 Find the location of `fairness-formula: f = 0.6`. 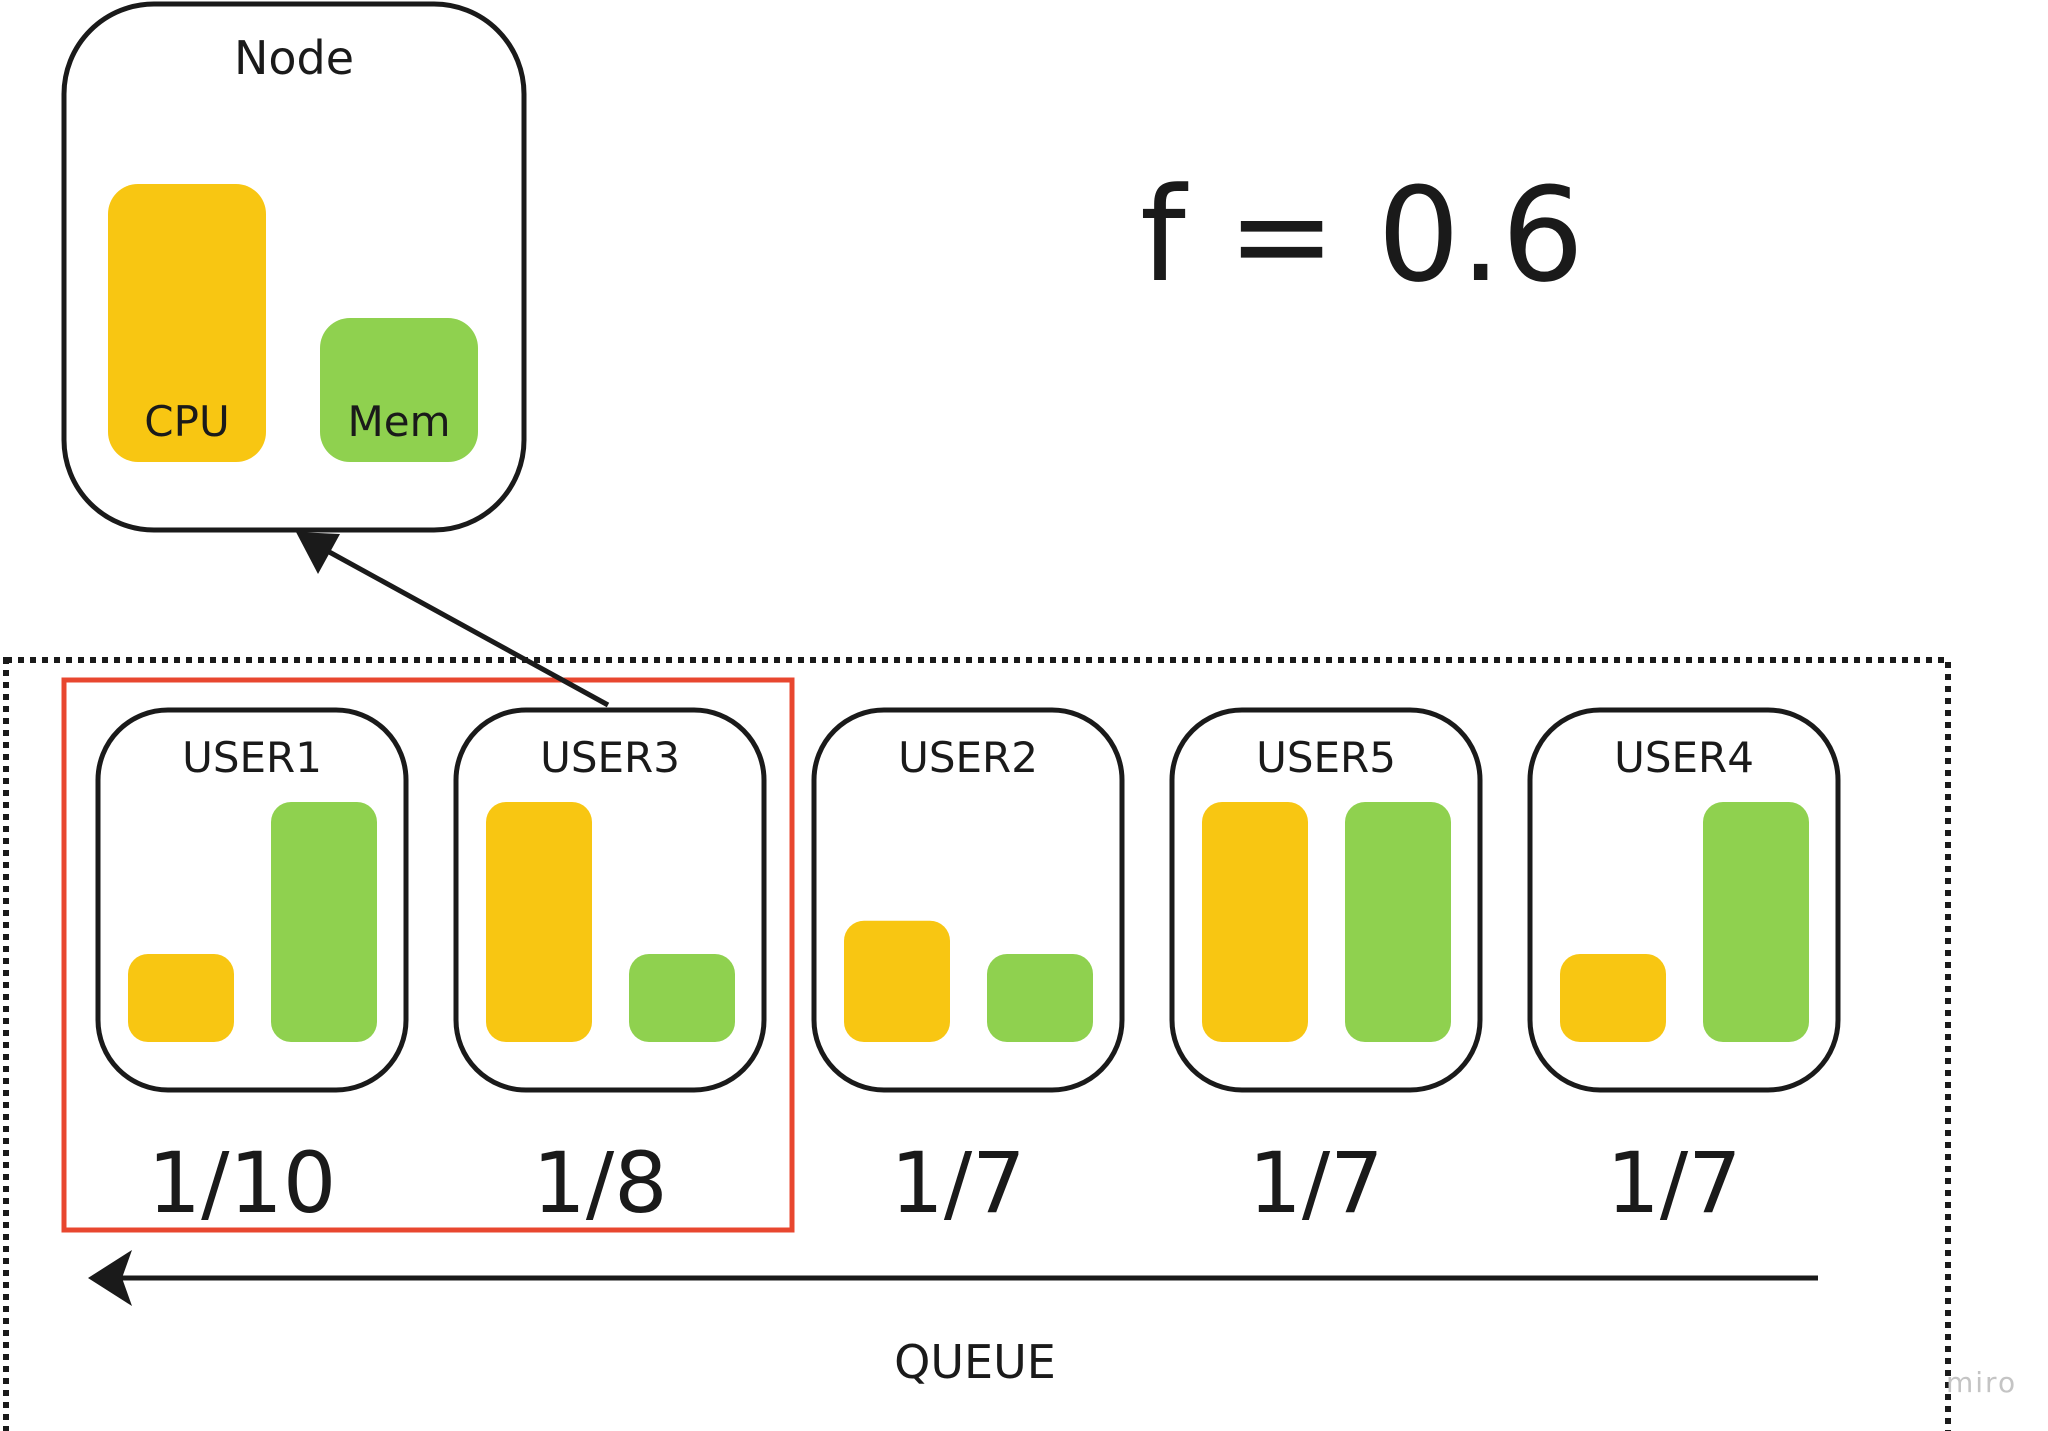

fairness-formula: f = 0.6 is located at coordinates (1362, 235).